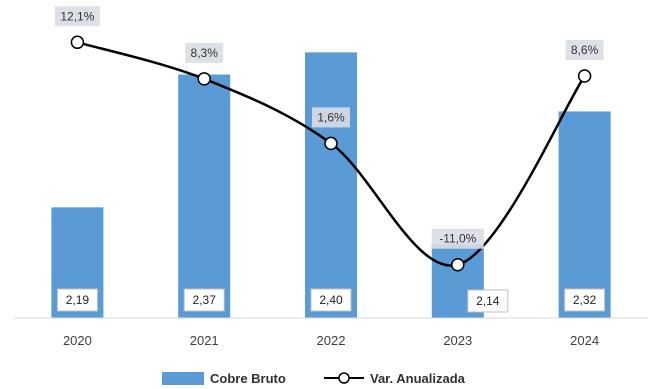 The height and width of the screenshot is (389, 662). Describe the element at coordinates (344, 378) in the screenshot. I see `legend-marker-var-anualizada` at that location.